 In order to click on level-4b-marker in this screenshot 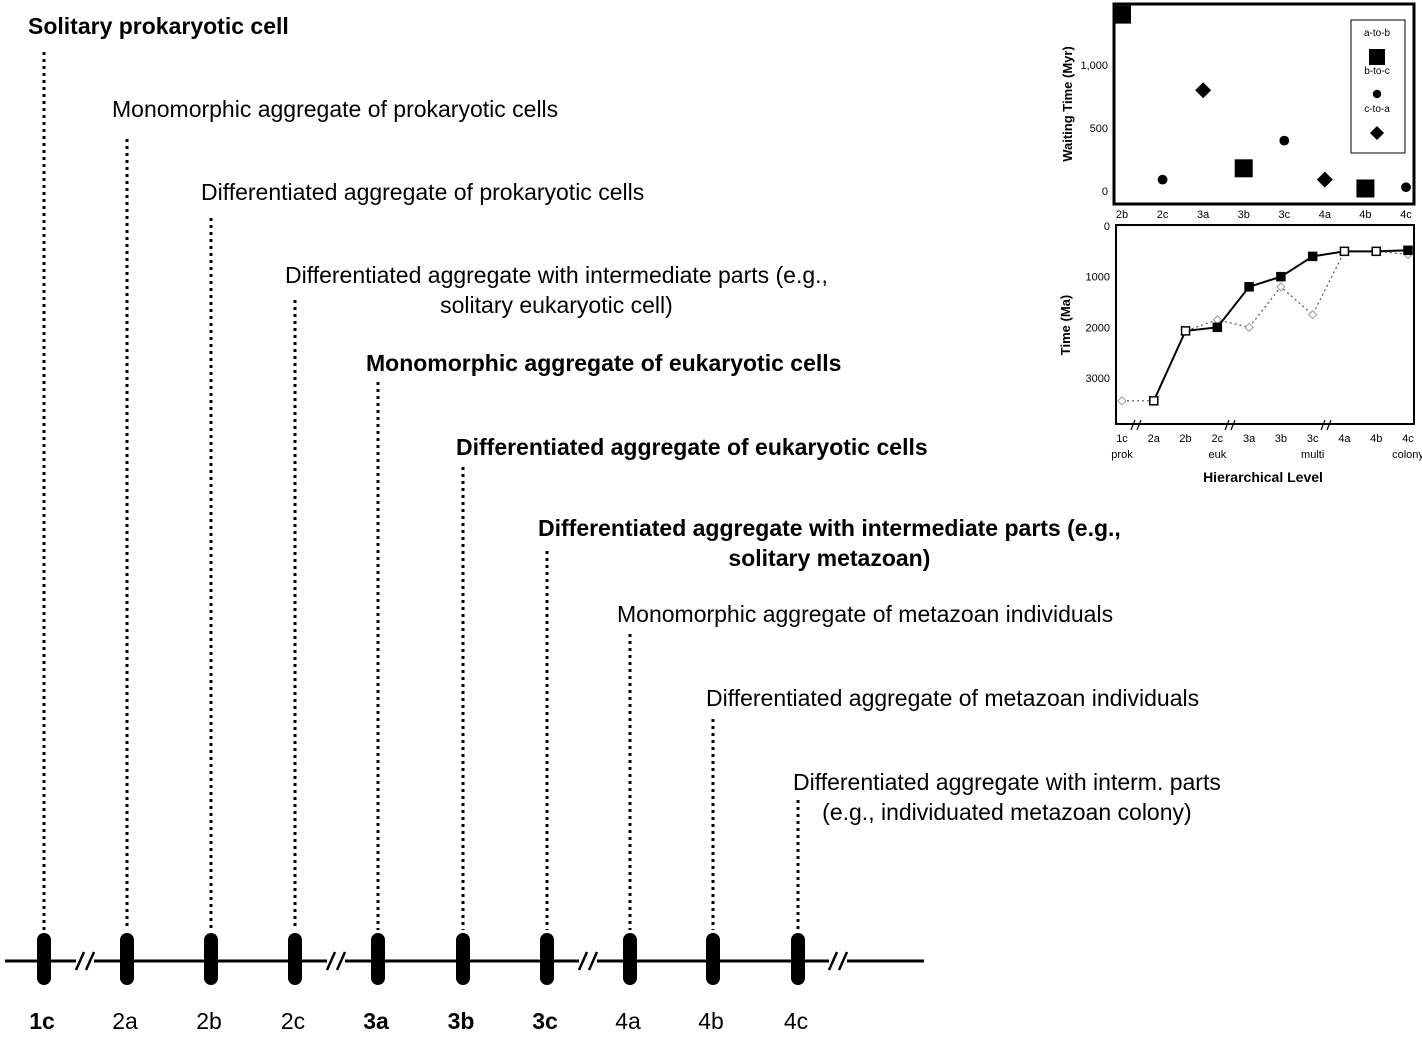, I will do `click(713, 959)`.